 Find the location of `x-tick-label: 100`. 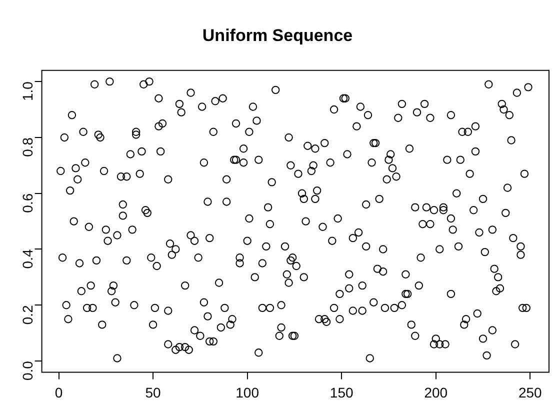

x-tick-label: 100 is located at coordinates (248, 392).